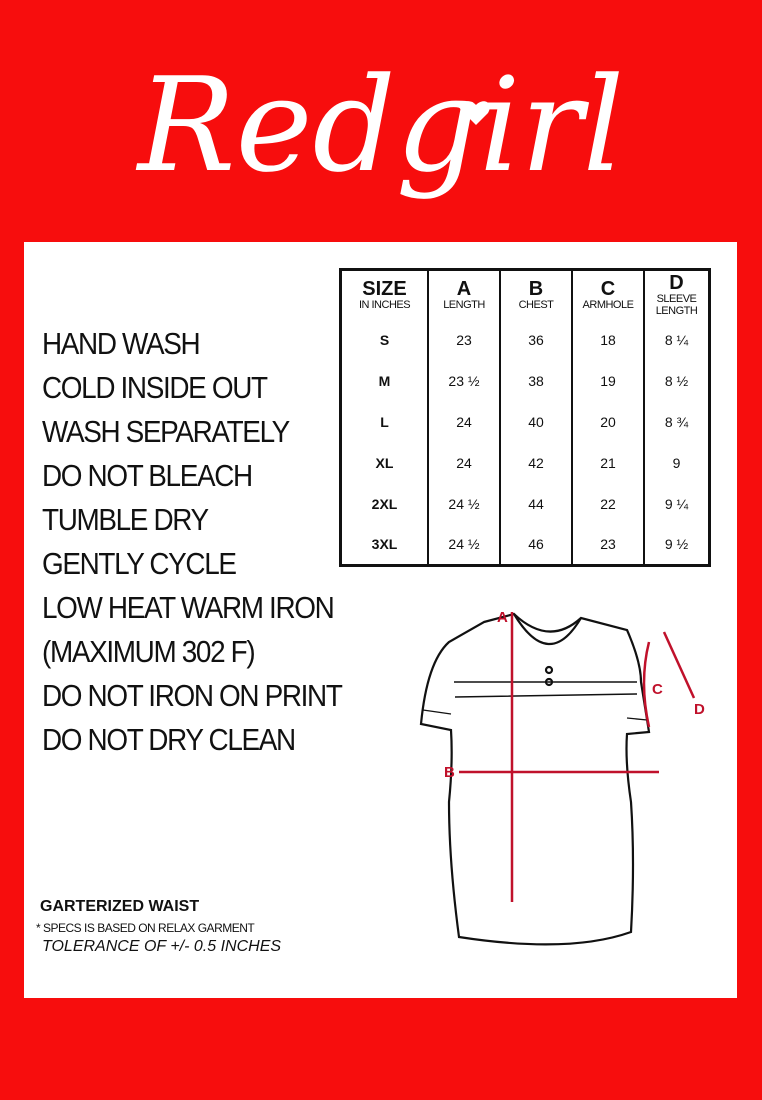 The image size is (762, 1100). What do you see at coordinates (676, 545) in the screenshot?
I see `value-cell: 9 ½` at bounding box center [676, 545].